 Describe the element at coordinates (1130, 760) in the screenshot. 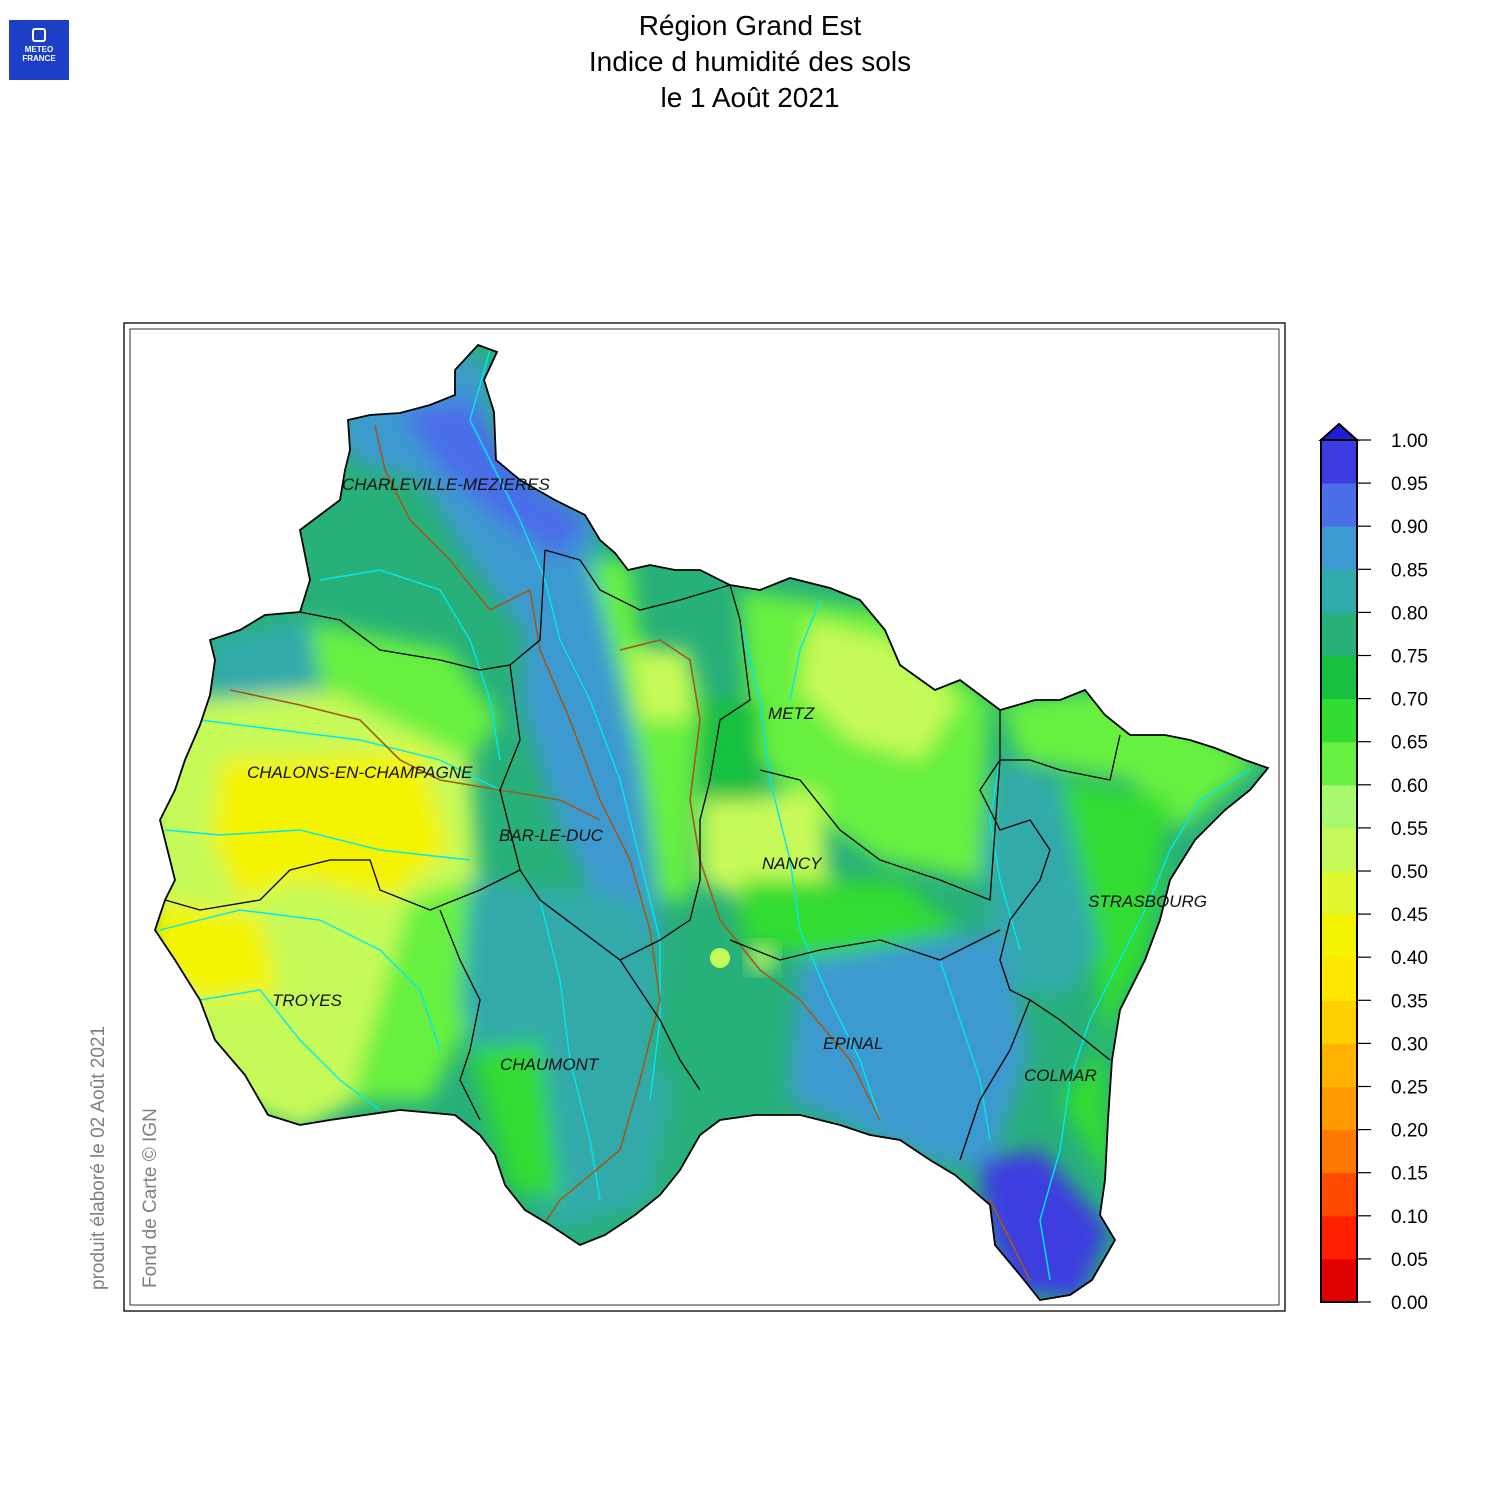

I see `field-zone-north-alsace-green` at that location.